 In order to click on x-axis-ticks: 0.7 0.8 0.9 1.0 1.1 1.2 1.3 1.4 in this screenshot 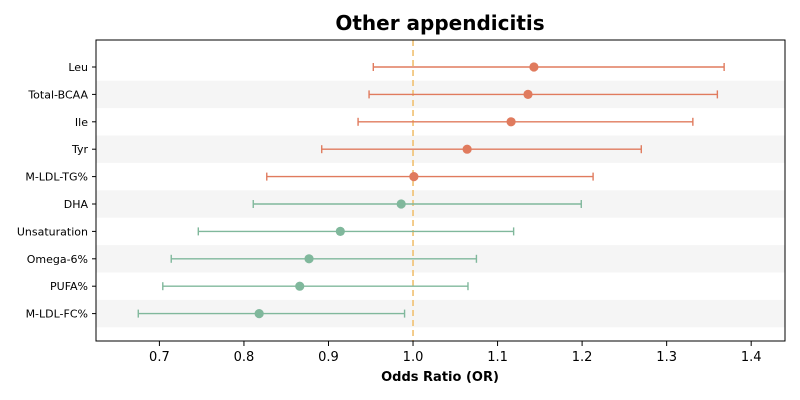, I will do `click(455, 353)`.